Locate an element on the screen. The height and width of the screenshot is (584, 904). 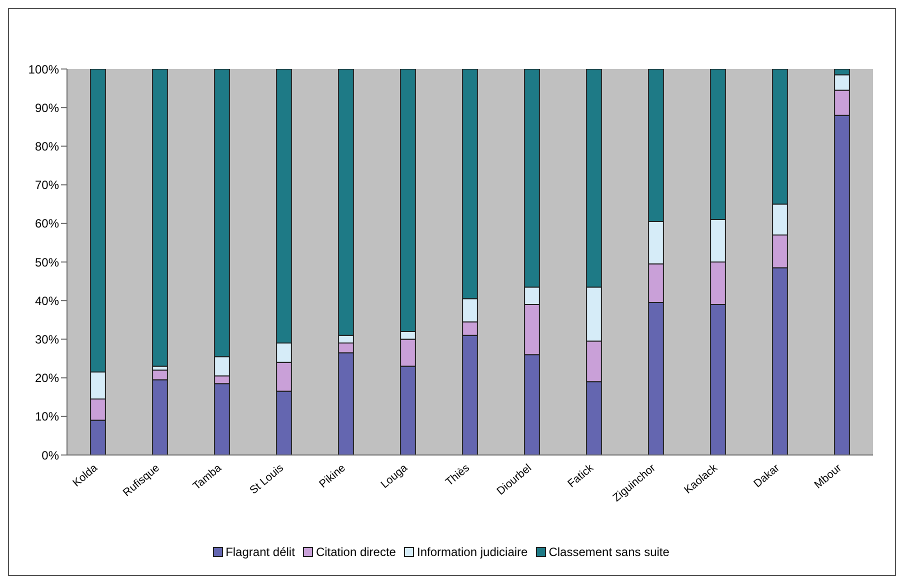
y-tick-label: 90% is located at coordinates (47, 107).